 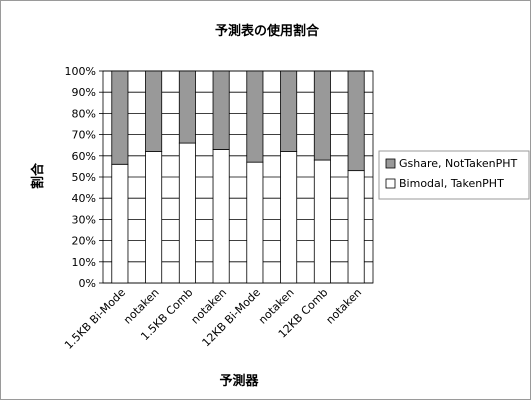 I want to click on legend: Gshare, NotTakenPHT Bimodal, TakenPHT, so click(x=454, y=175).